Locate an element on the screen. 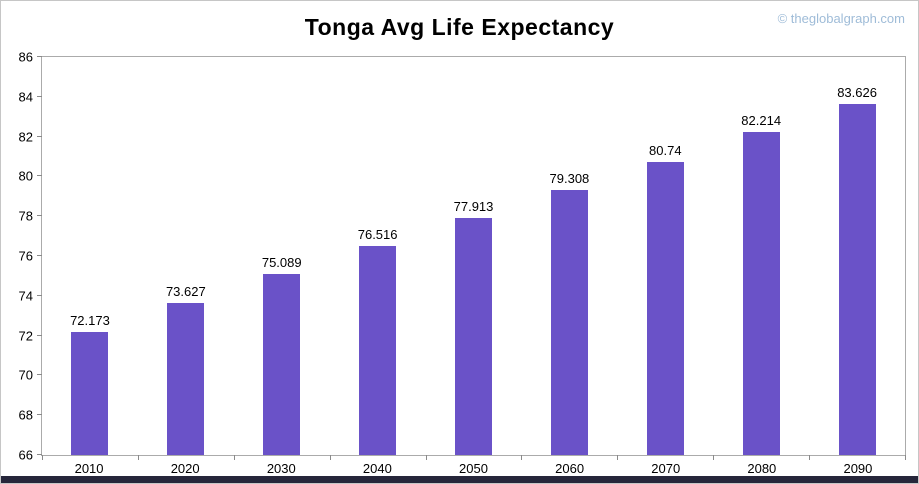 This screenshot has width=919, height=484. bar-slot: 83.626 is located at coordinates (857, 256).